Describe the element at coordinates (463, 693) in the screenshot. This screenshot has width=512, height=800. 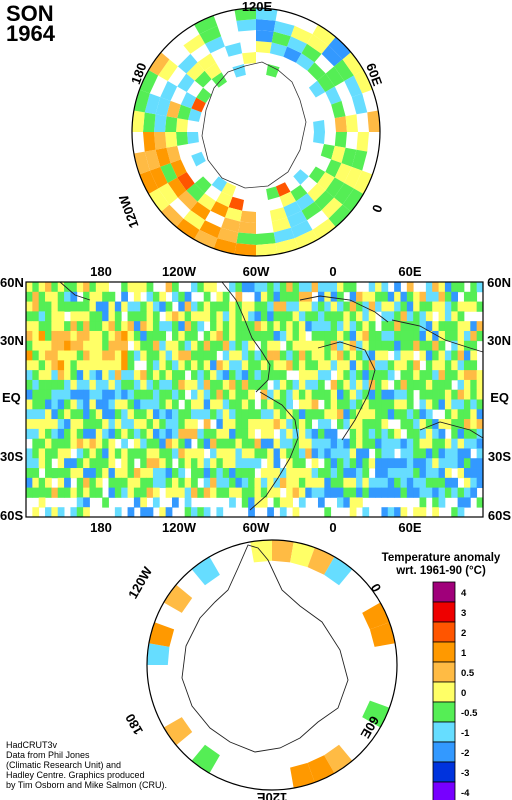
I see `legend-label: 0` at that location.